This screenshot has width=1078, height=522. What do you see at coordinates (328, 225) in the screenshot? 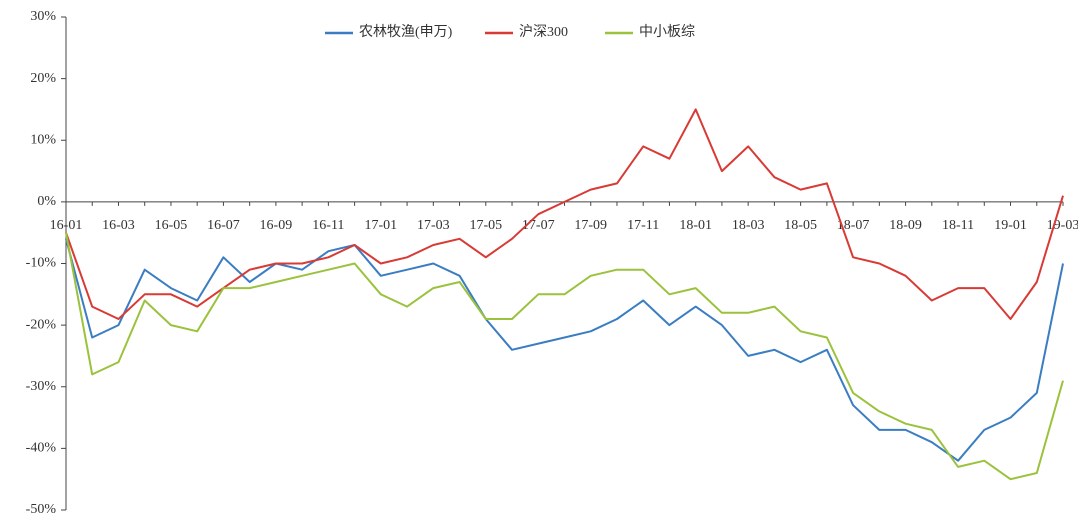
I see `x-tick-label: 16-11` at bounding box center [328, 225].